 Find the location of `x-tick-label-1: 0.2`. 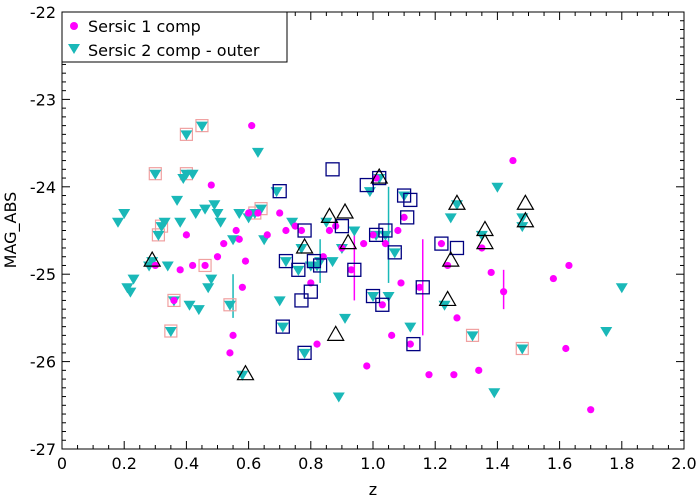

x-tick-label-1: 0.2 is located at coordinates (123, 463).